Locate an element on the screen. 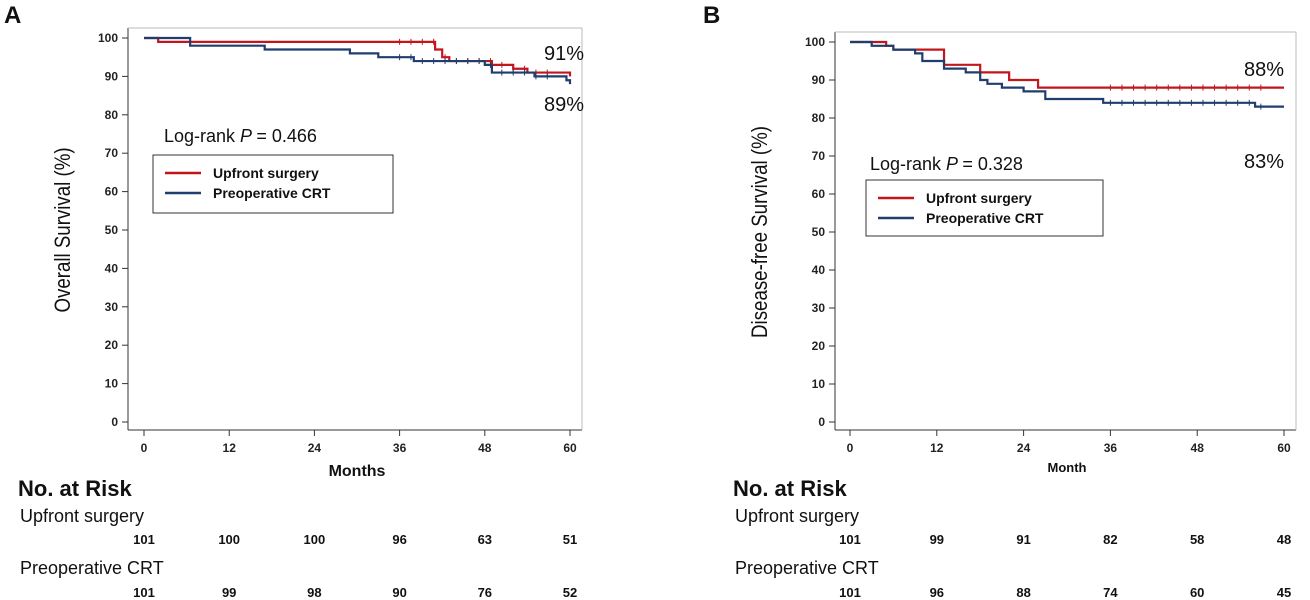  end-value-label: 83% is located at coordinates (1264, 162).